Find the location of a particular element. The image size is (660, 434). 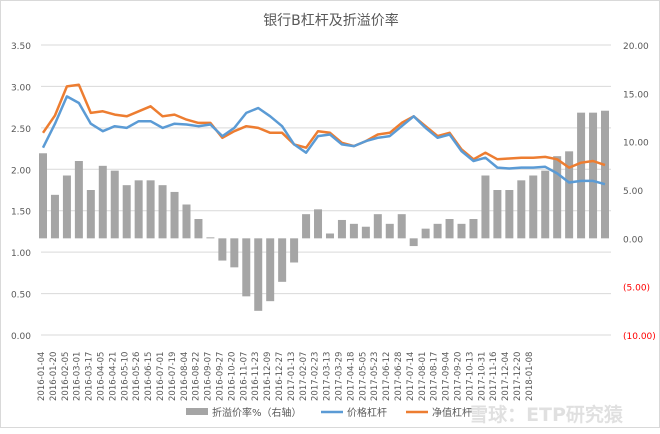

x-tick-label: 2016-03-01 is located at coordinates (78, 376).